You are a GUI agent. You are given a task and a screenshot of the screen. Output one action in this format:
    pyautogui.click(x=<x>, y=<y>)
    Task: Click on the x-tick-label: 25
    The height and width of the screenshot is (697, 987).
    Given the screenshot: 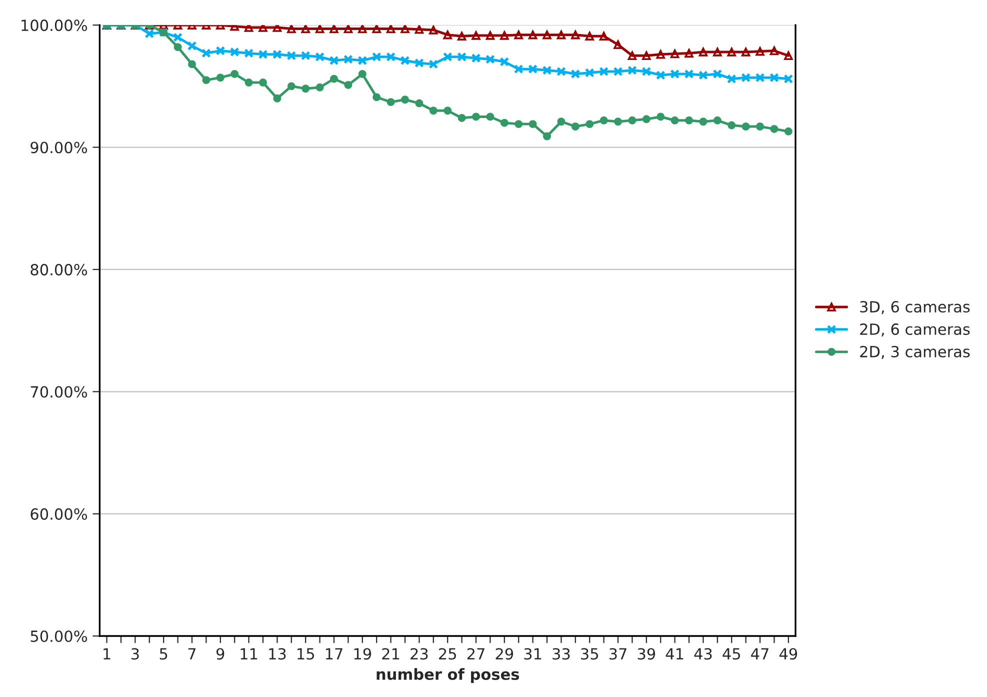 What is the action you would take?
    pyautogui.click(x=447, y=654)
    